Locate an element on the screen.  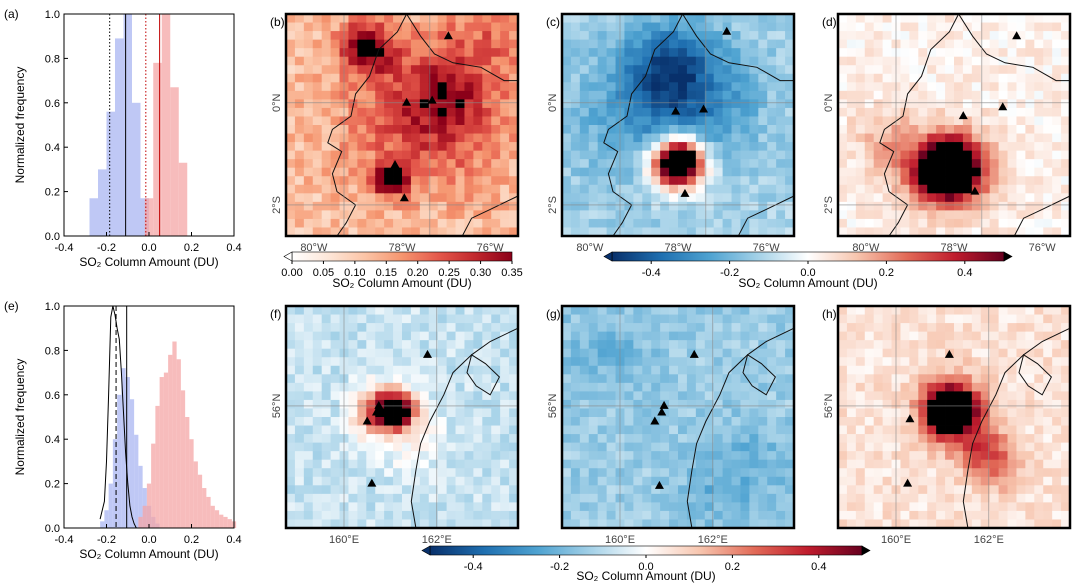
colorbar-tick-label: 0.4 is located at coordinates (818, 567).